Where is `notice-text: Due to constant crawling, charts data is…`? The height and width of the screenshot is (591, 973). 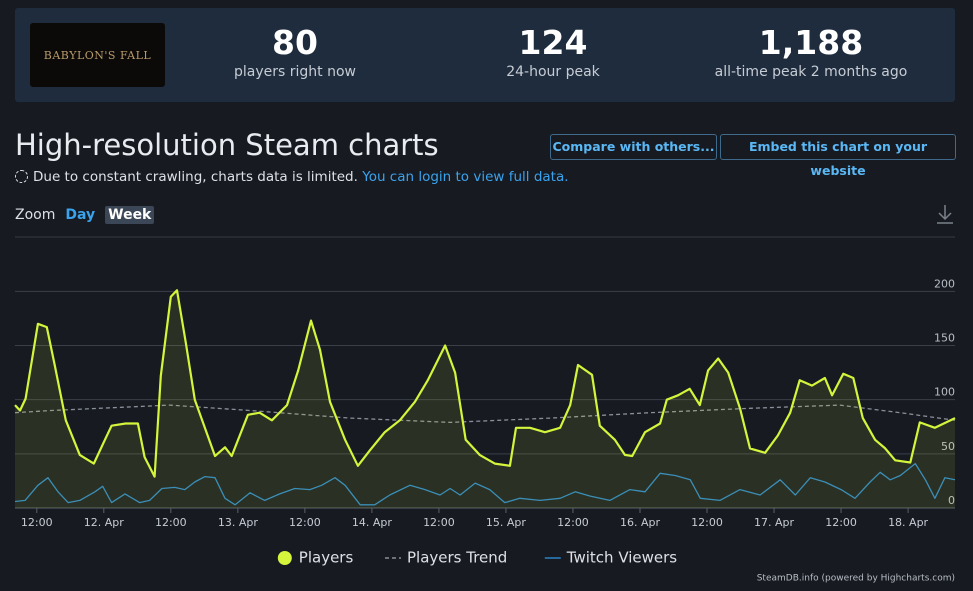
notice-text: Due to constant crawling, charts data is… is located at coordinates (195, 177).